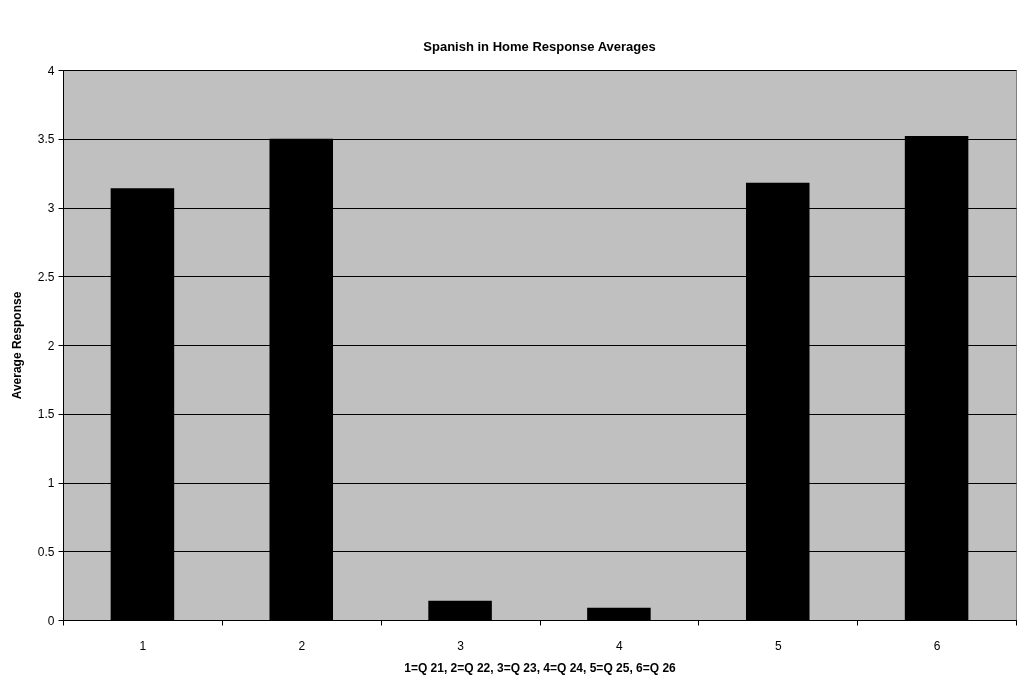  What do you see at coordinates (620, 645) in the screenshot?
I see `x-tick-label: 4` at bounding box center [620, 645].